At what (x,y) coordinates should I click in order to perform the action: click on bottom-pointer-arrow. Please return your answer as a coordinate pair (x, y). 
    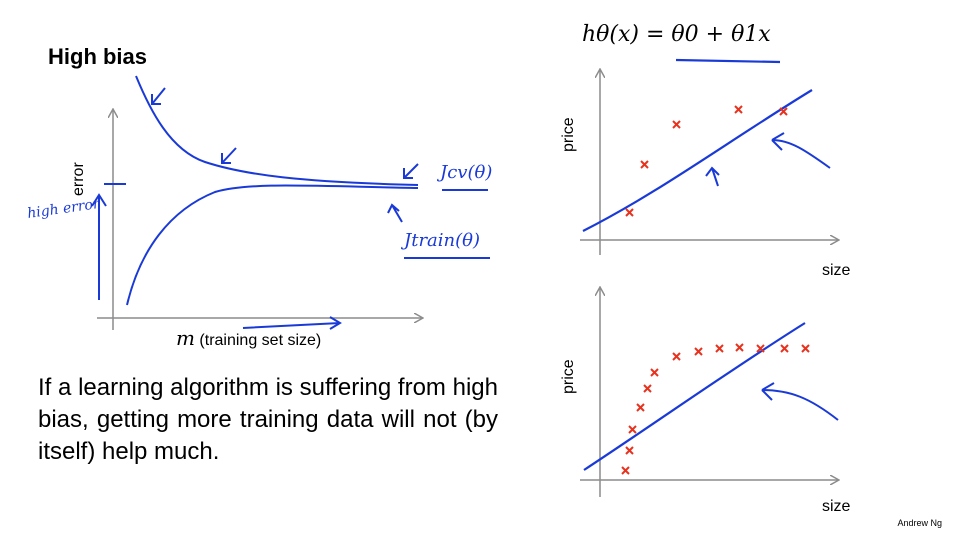
    Looking at the image, I should click on (800, 401).